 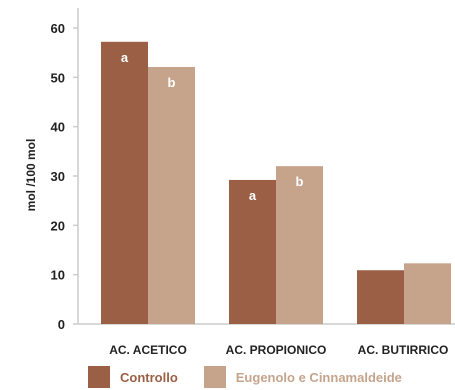 What do you see at coordinates (214, 377) in the screenshot?
I see `legend-swatch-eugenolo` at bounding box center [214, 377].